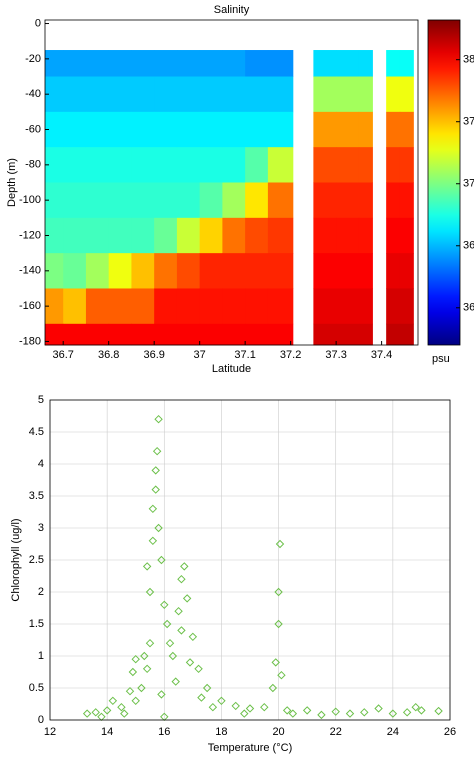 This screenshot has height=763, width=474. What do you see at coordinates (30, 235) in the screenshot?
I see `y-tick-label: -120` at bounding box center [30, 235].